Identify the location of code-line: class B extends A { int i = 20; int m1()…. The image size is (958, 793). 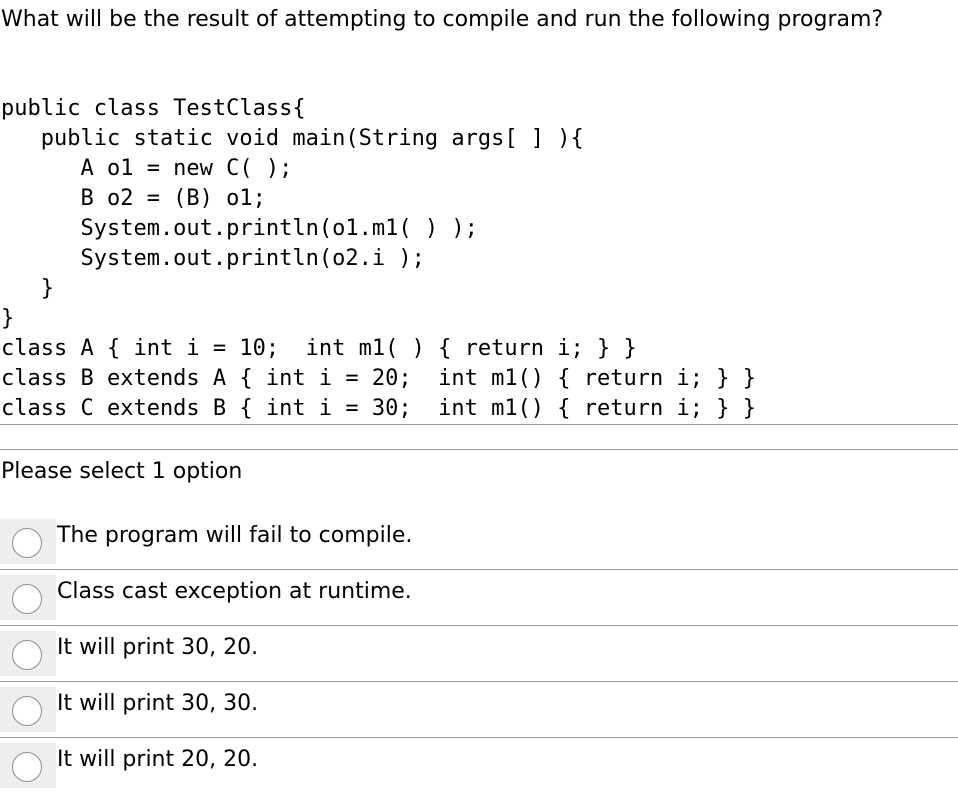
(378, 378).